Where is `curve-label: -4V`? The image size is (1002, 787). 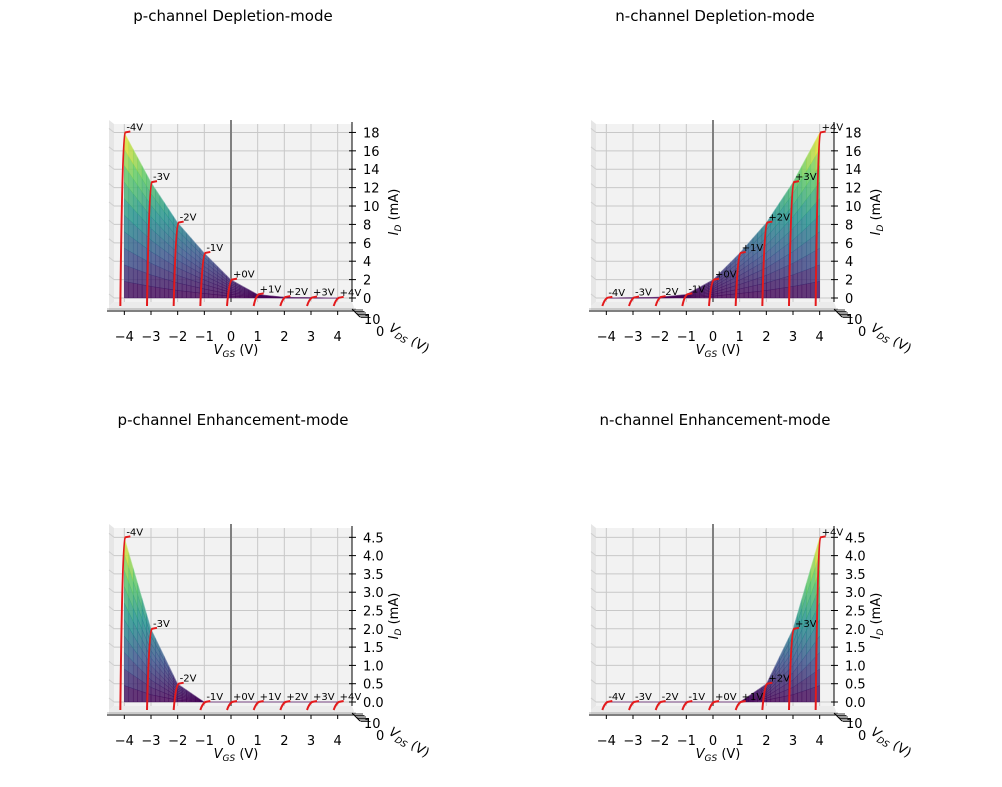
curve-label: -4V is located at coordinates (134, 127).